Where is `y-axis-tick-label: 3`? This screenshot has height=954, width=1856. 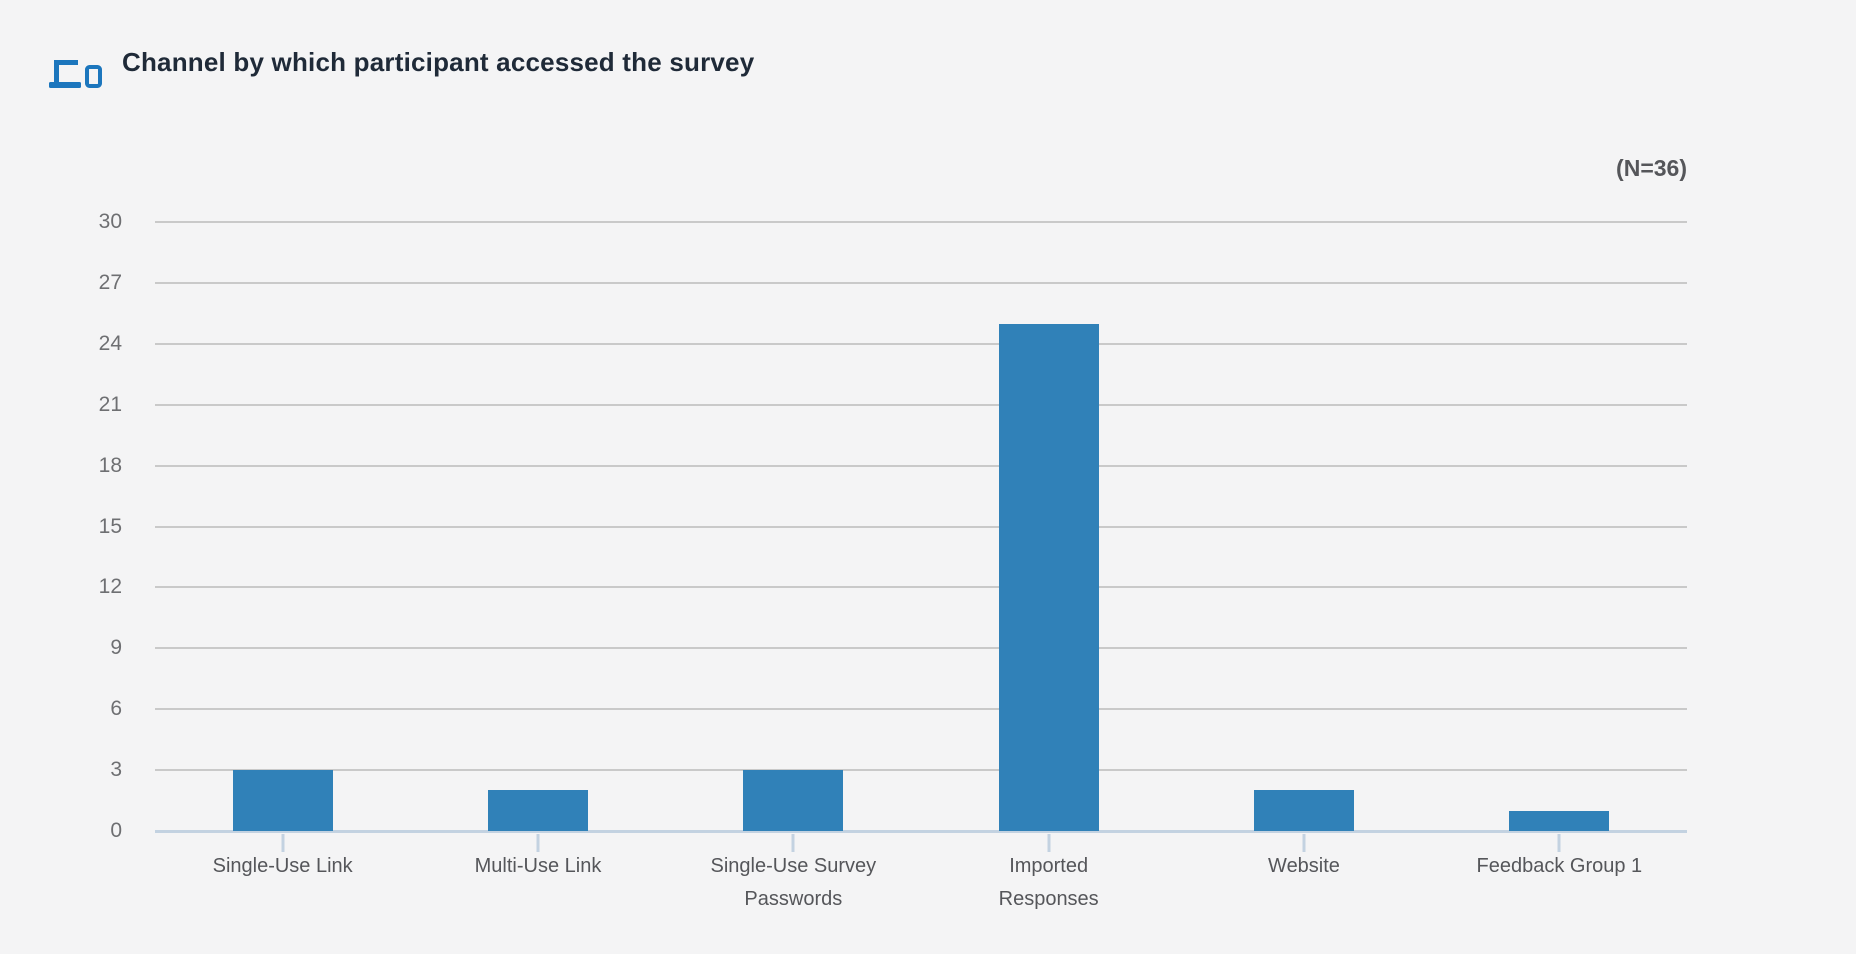
y-axis-tick-label: 3 is located at coordinates (116, 770).